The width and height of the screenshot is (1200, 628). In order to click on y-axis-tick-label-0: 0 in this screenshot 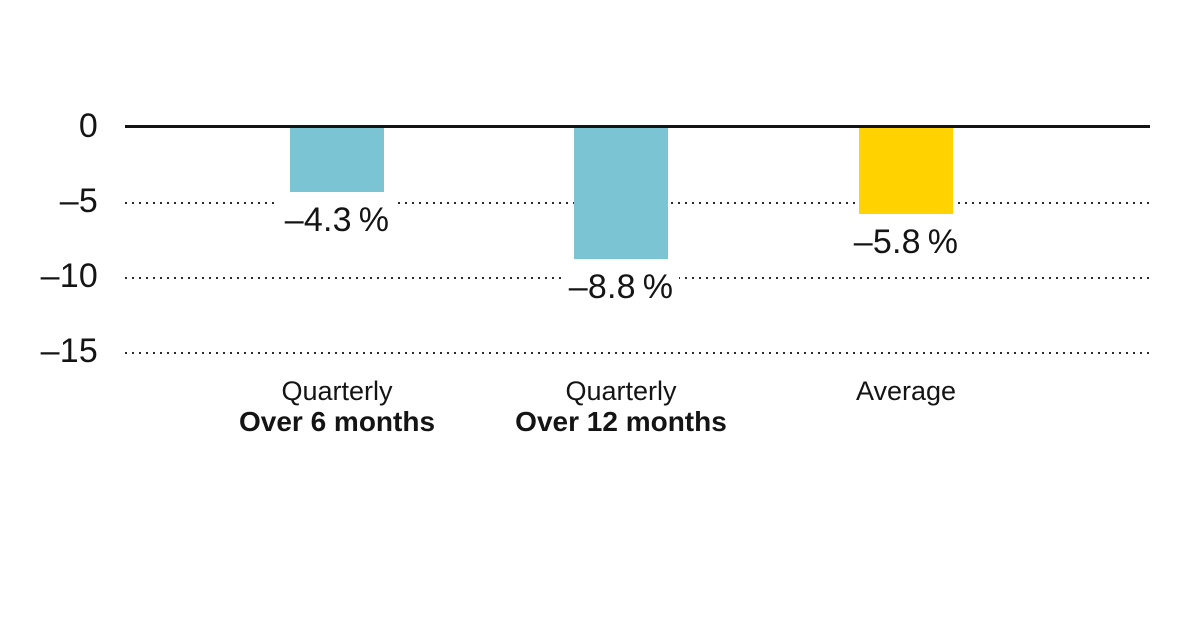, I will do `click(88, 126)`.